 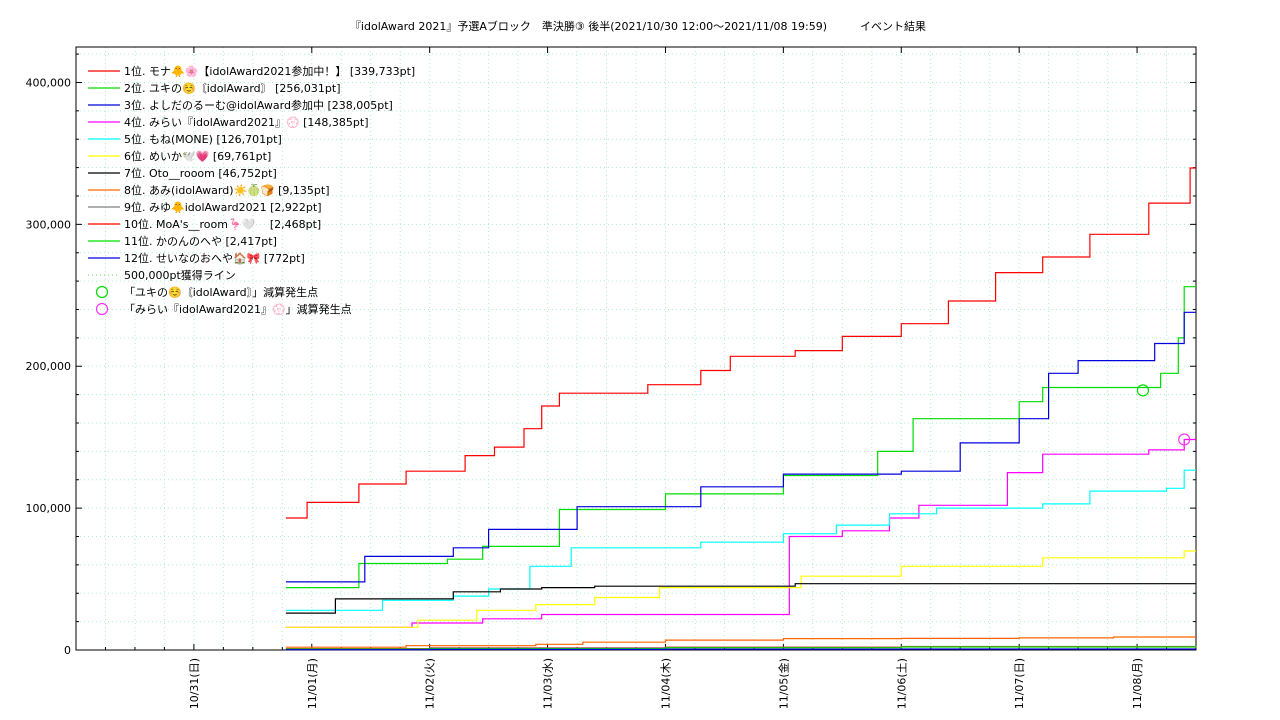 I want to click on x-tick-label: 11/04(木), so click(x=665, y=683).